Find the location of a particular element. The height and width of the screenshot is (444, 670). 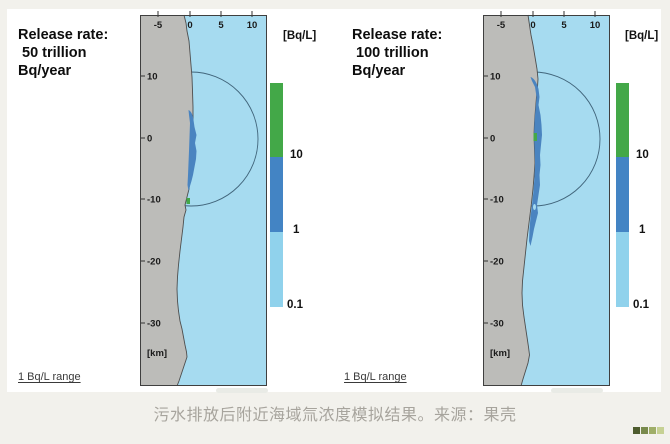

release-rate-label-right: Release rate: 100 trillion Bq/year is located at coordinates (397, 53).